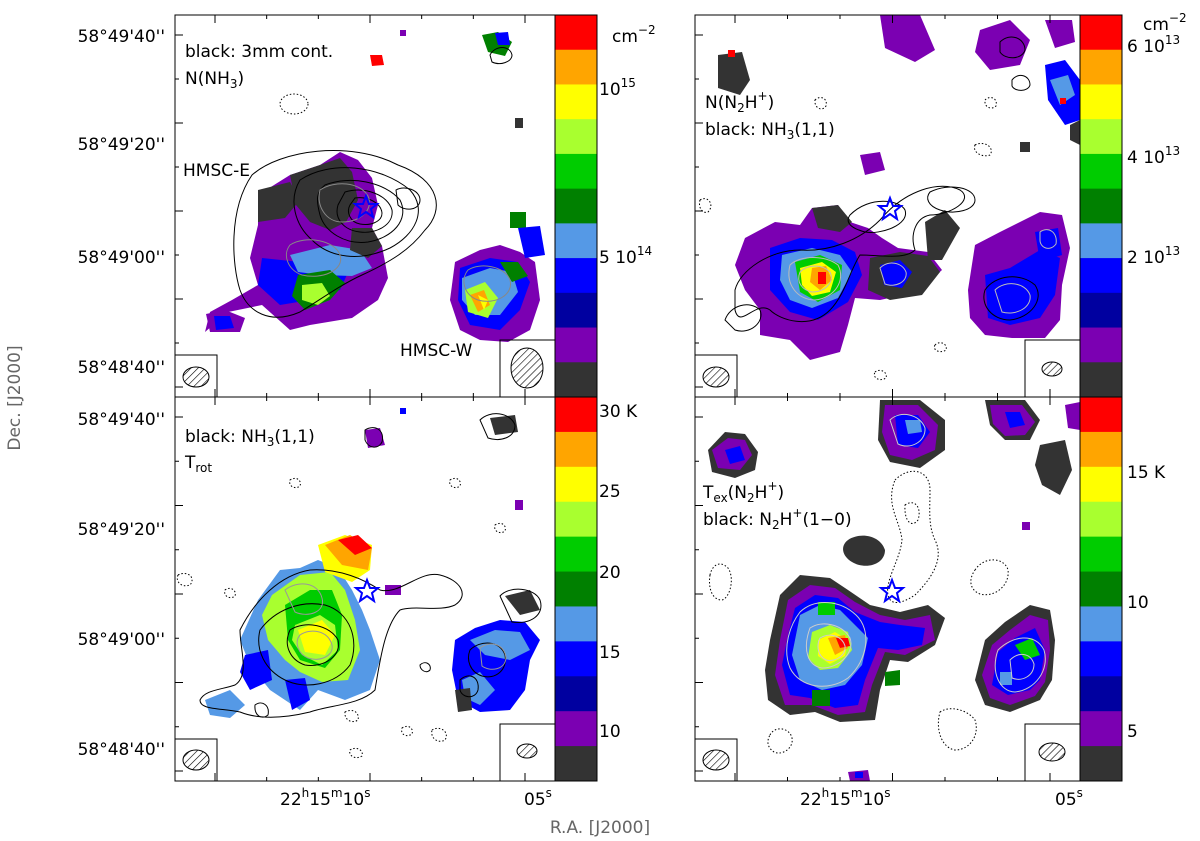 The height and width of the screenshot is (841, 1200). What do you see at coordinates (15, 397) in the screenshot?
I see `y-axis-label: Dec. [J2000]` at bounding box center [15, 397].